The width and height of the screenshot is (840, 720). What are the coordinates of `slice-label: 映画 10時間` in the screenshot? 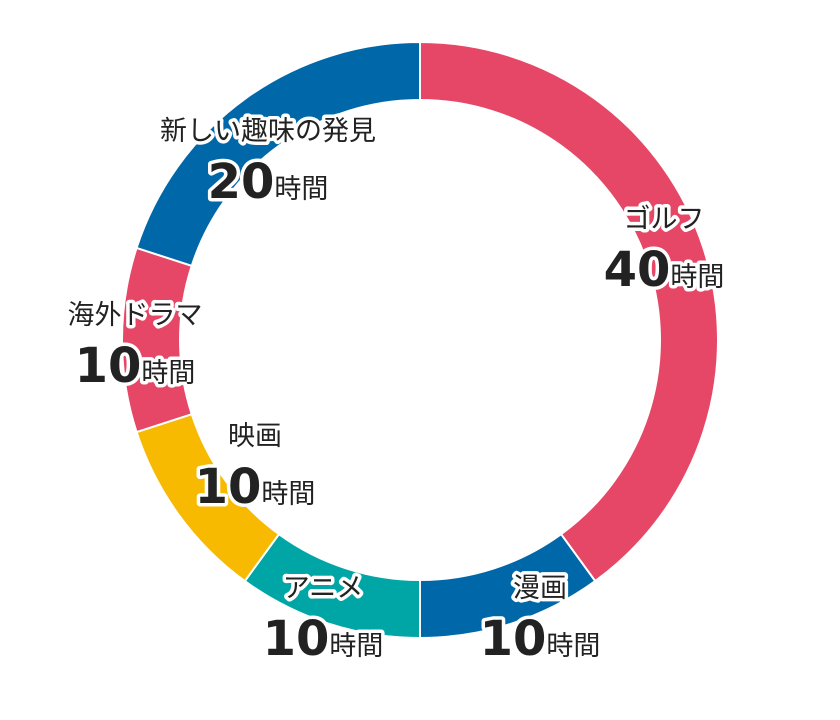 It's located at (255, 468).